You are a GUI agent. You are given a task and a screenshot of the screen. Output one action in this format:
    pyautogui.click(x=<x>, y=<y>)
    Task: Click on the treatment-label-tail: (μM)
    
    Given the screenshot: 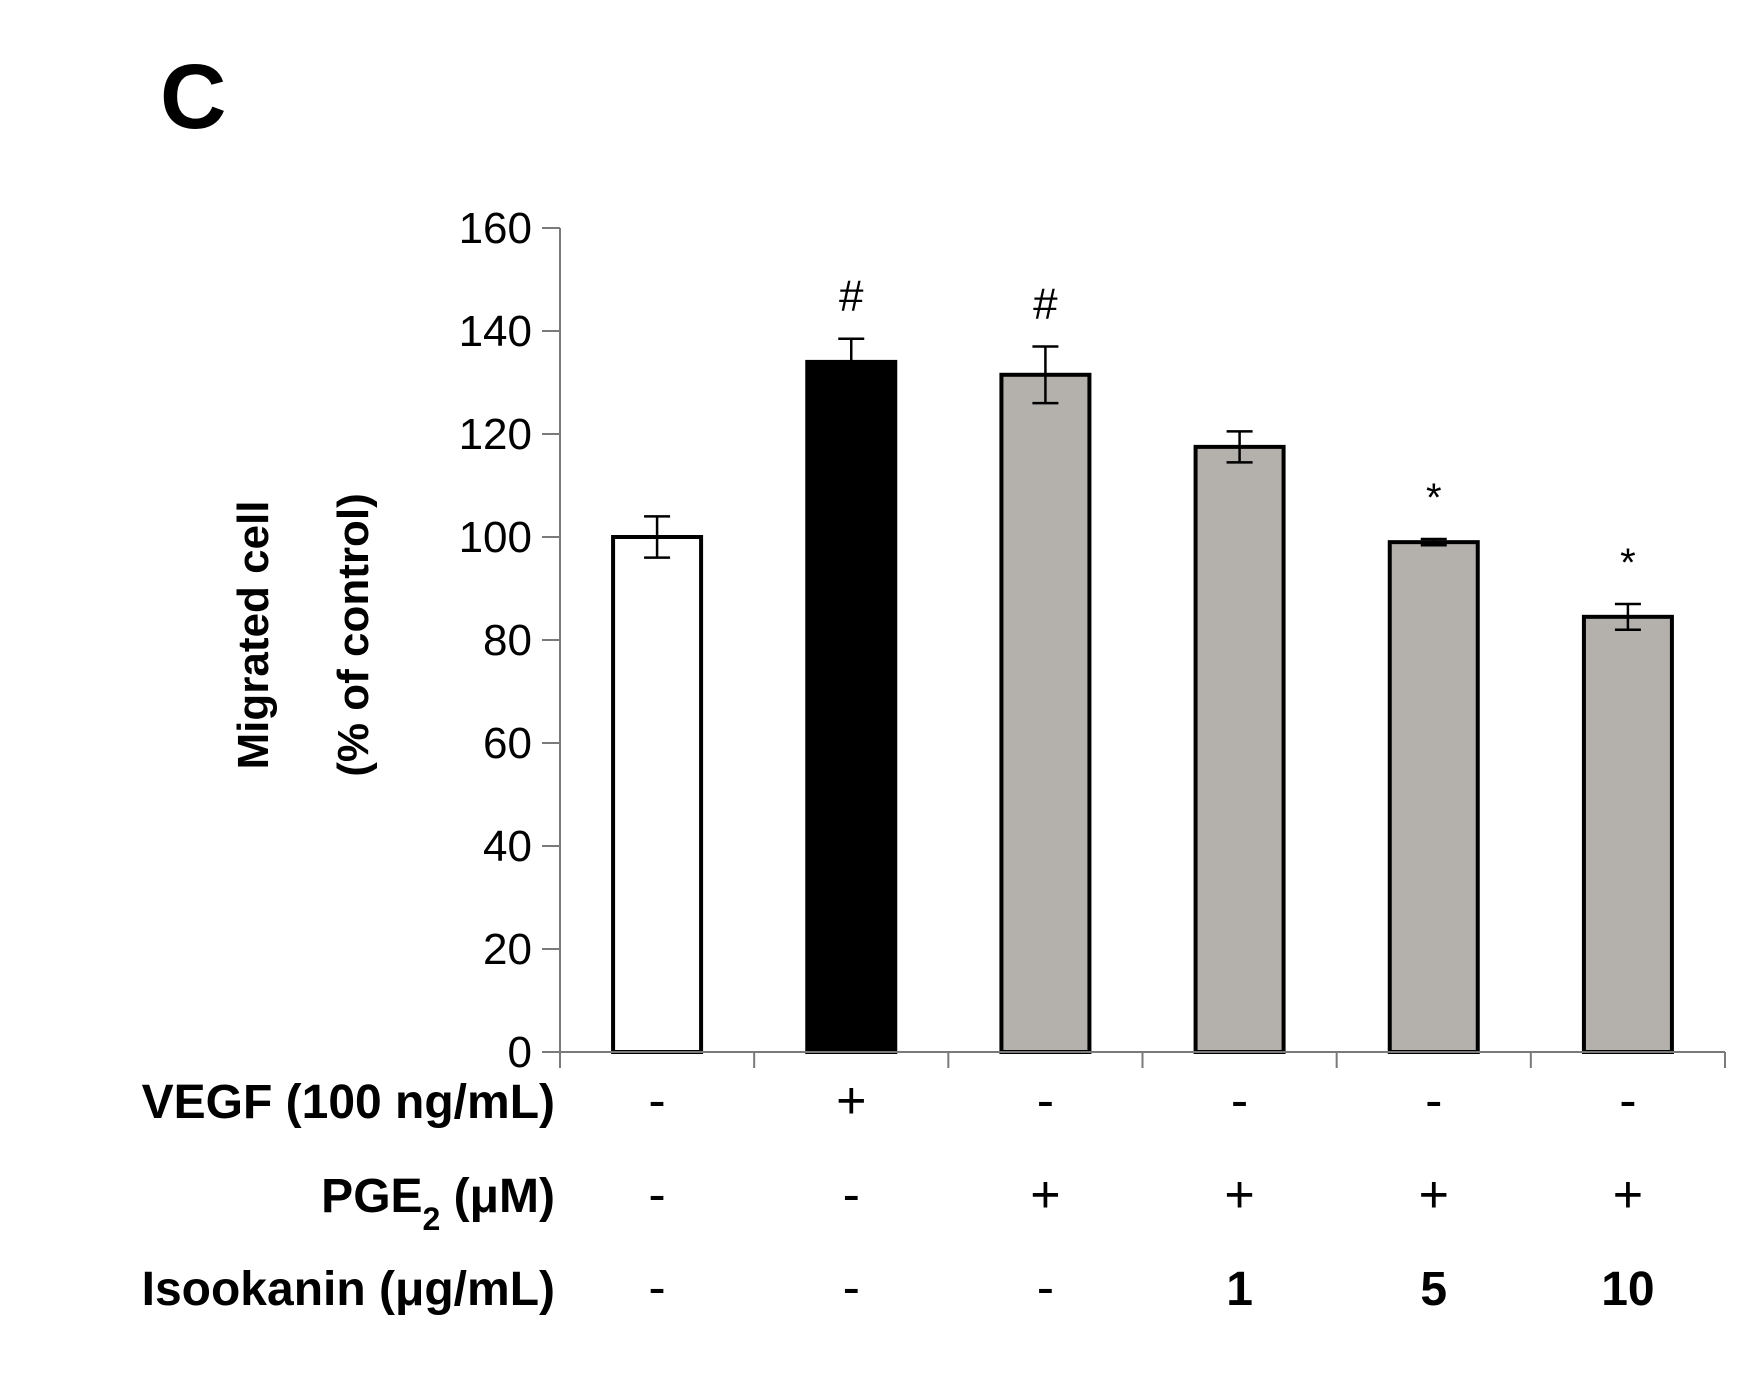 What is the action you would take?
    pyautogui.click(x=497, y=1196)
    